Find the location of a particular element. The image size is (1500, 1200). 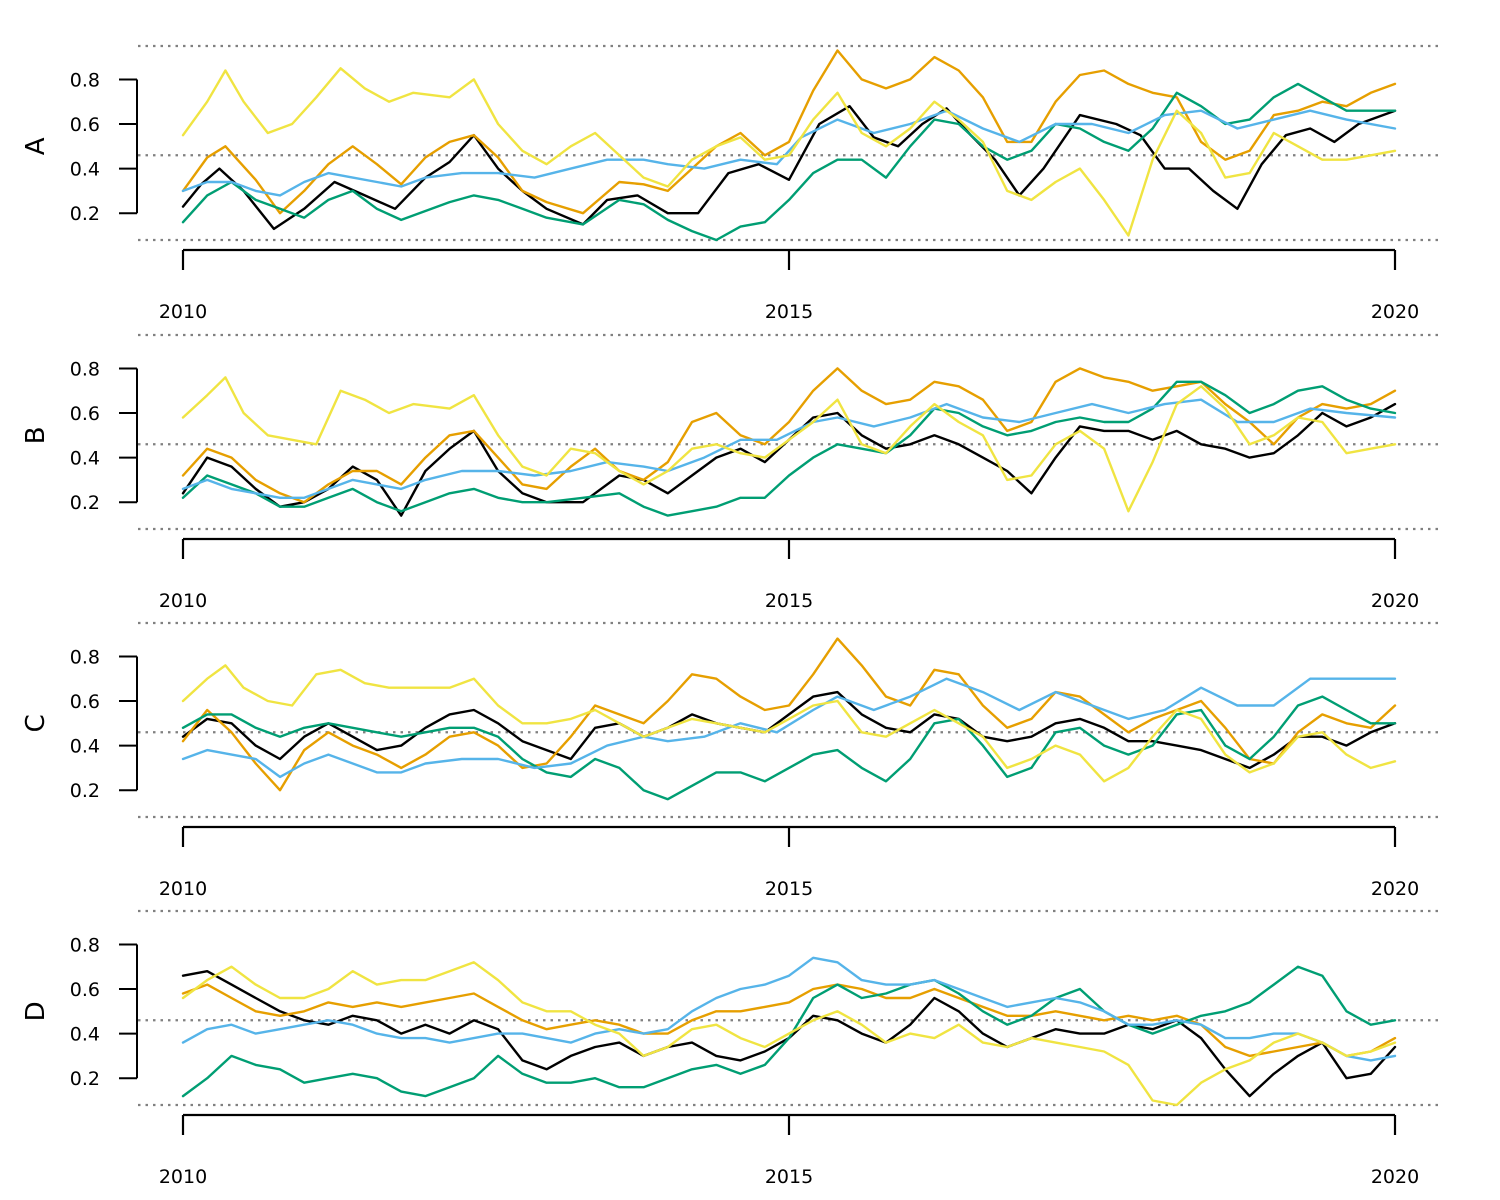

panel-label: C is located at coordinates (36, 723).